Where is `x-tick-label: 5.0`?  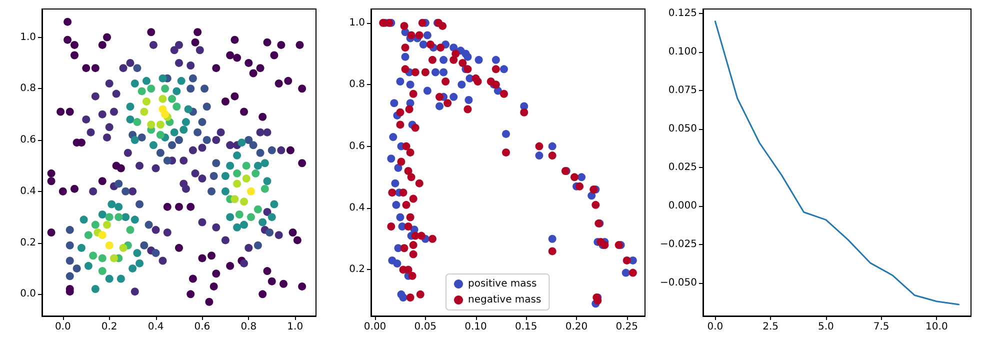 x-tick-label: 5.0 is located at coordinates (826, 327).